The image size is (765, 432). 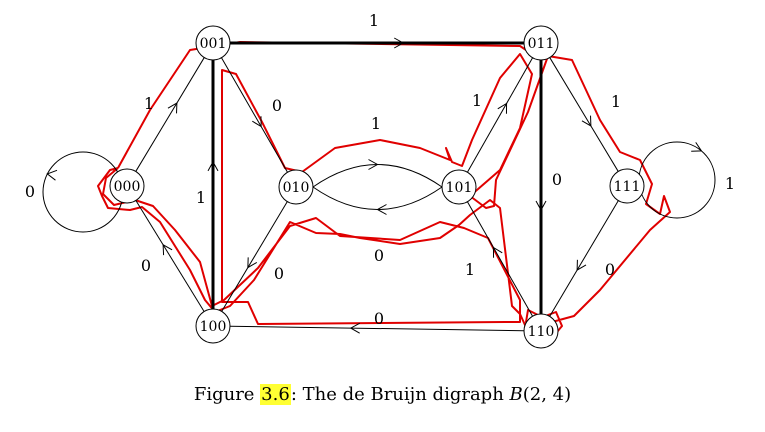 I want to click on node-000: 000, so click(x=127, y=186).